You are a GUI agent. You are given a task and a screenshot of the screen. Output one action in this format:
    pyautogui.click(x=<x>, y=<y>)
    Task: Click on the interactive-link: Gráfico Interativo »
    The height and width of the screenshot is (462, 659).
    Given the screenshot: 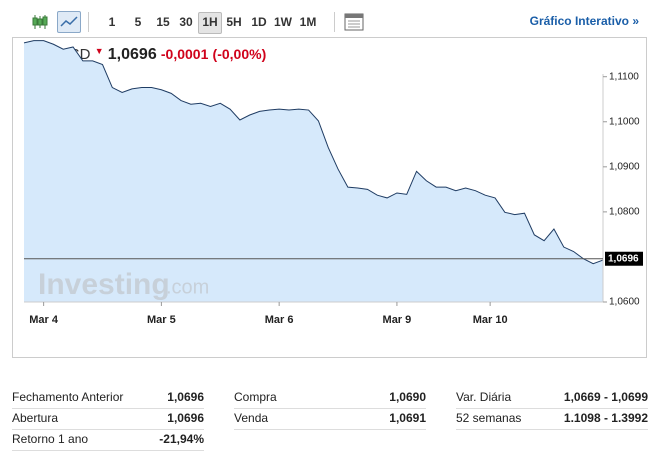 What is the action you would take?
    pyautogui.click(x=584, y=21)
    